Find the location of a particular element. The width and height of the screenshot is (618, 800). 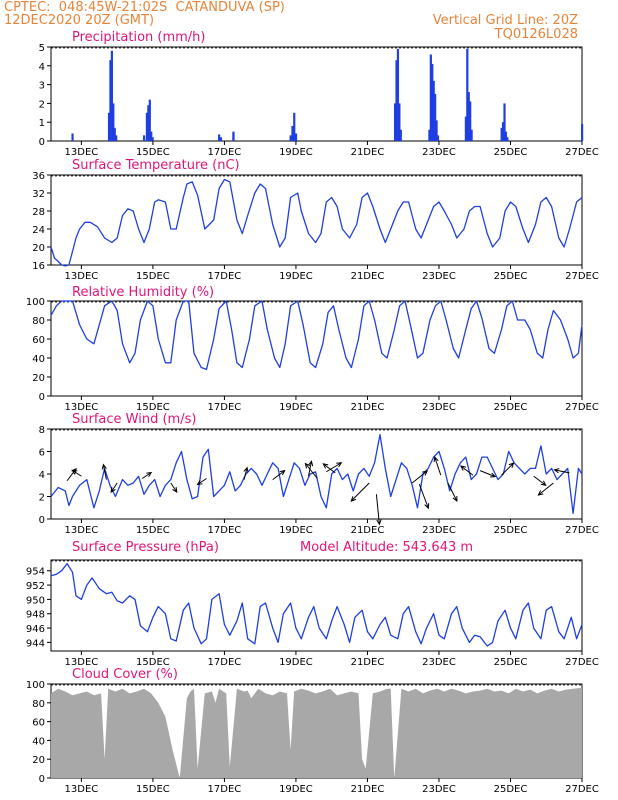

y-tick-label: 100 is located at coordinates (35, 302).